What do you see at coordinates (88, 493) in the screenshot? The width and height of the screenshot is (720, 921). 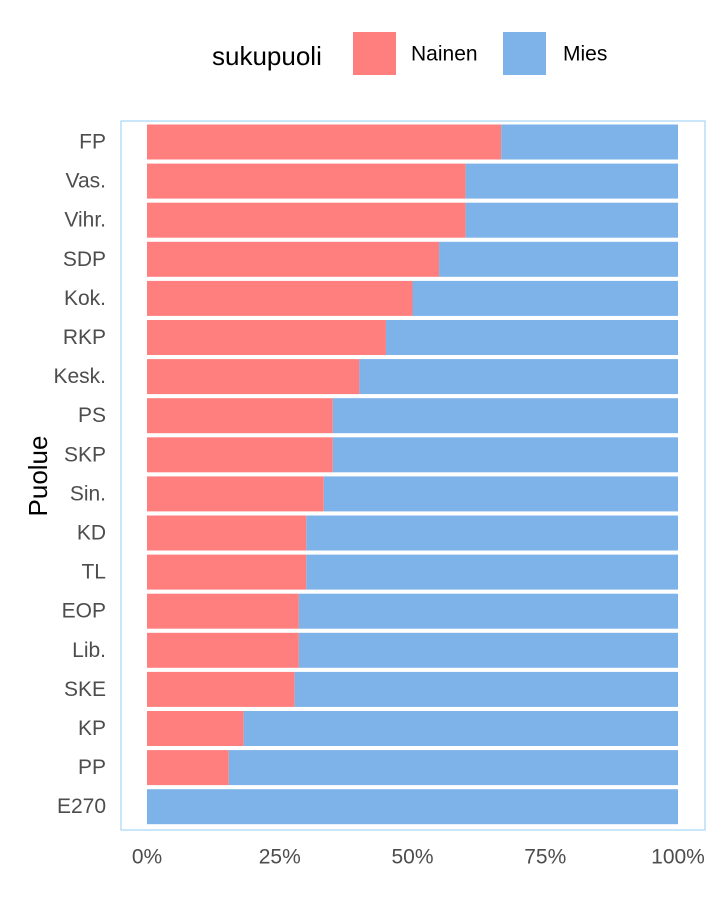 I see `y-tick-label: Sin.` at bounding box center [88, 493].